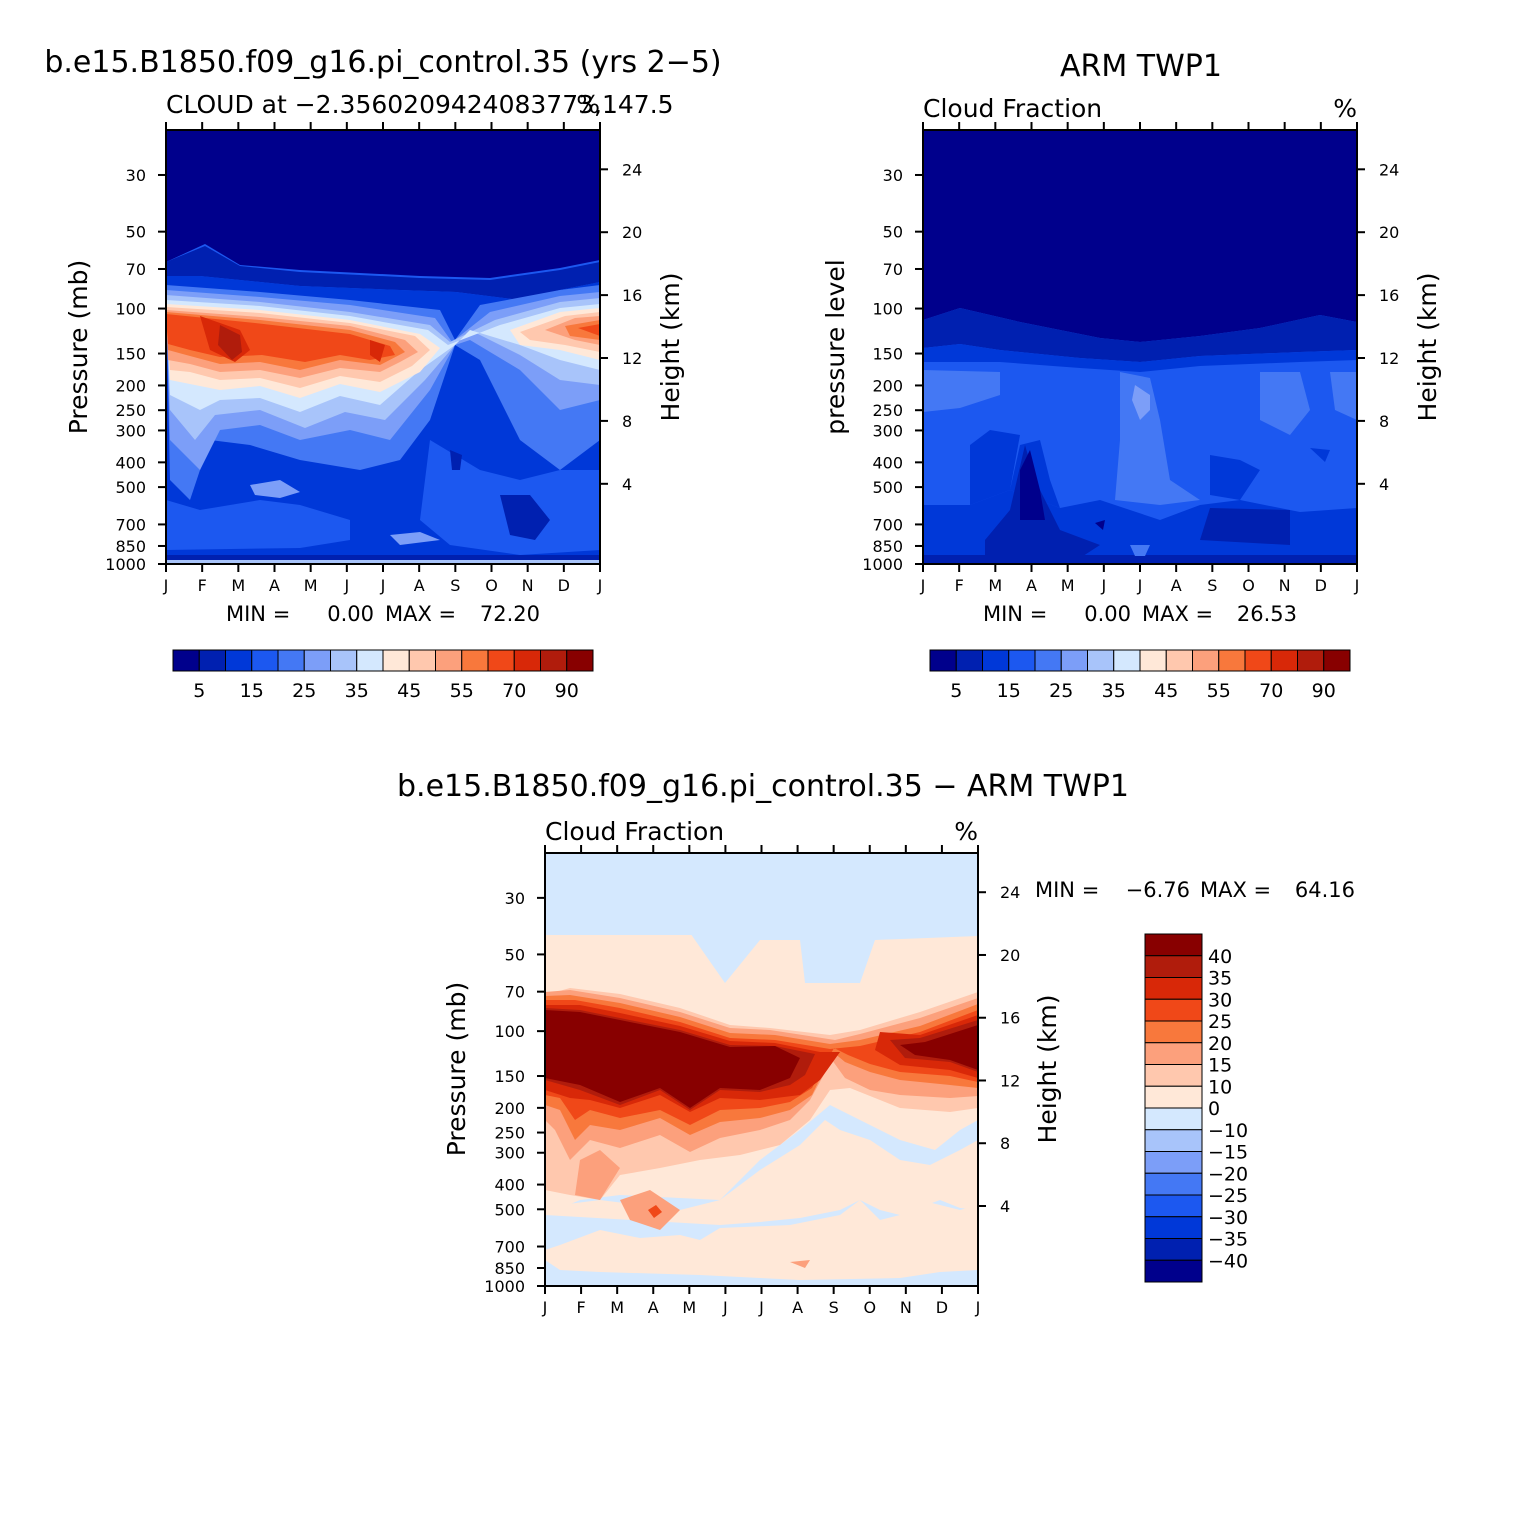 The height and width of the screenshot is (1524, 1524). I want to click on panel2-minmax: MIN = 0.00 MAX = 26.53, so click(1140, 614).